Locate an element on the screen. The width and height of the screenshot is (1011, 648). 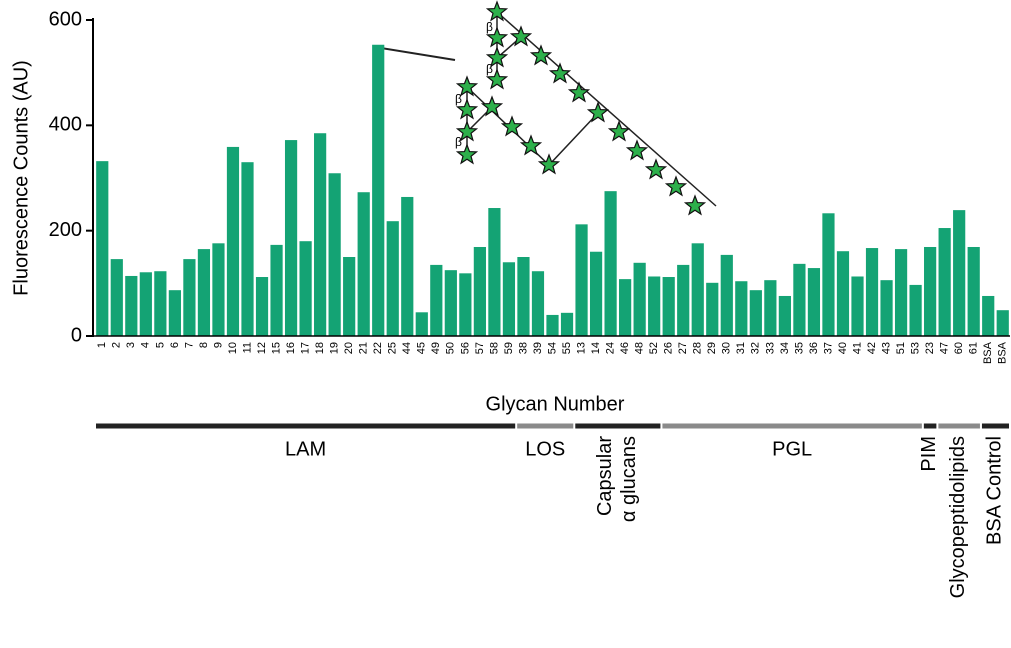
x-tick-label: 30 is located at coordinates (727, 348).